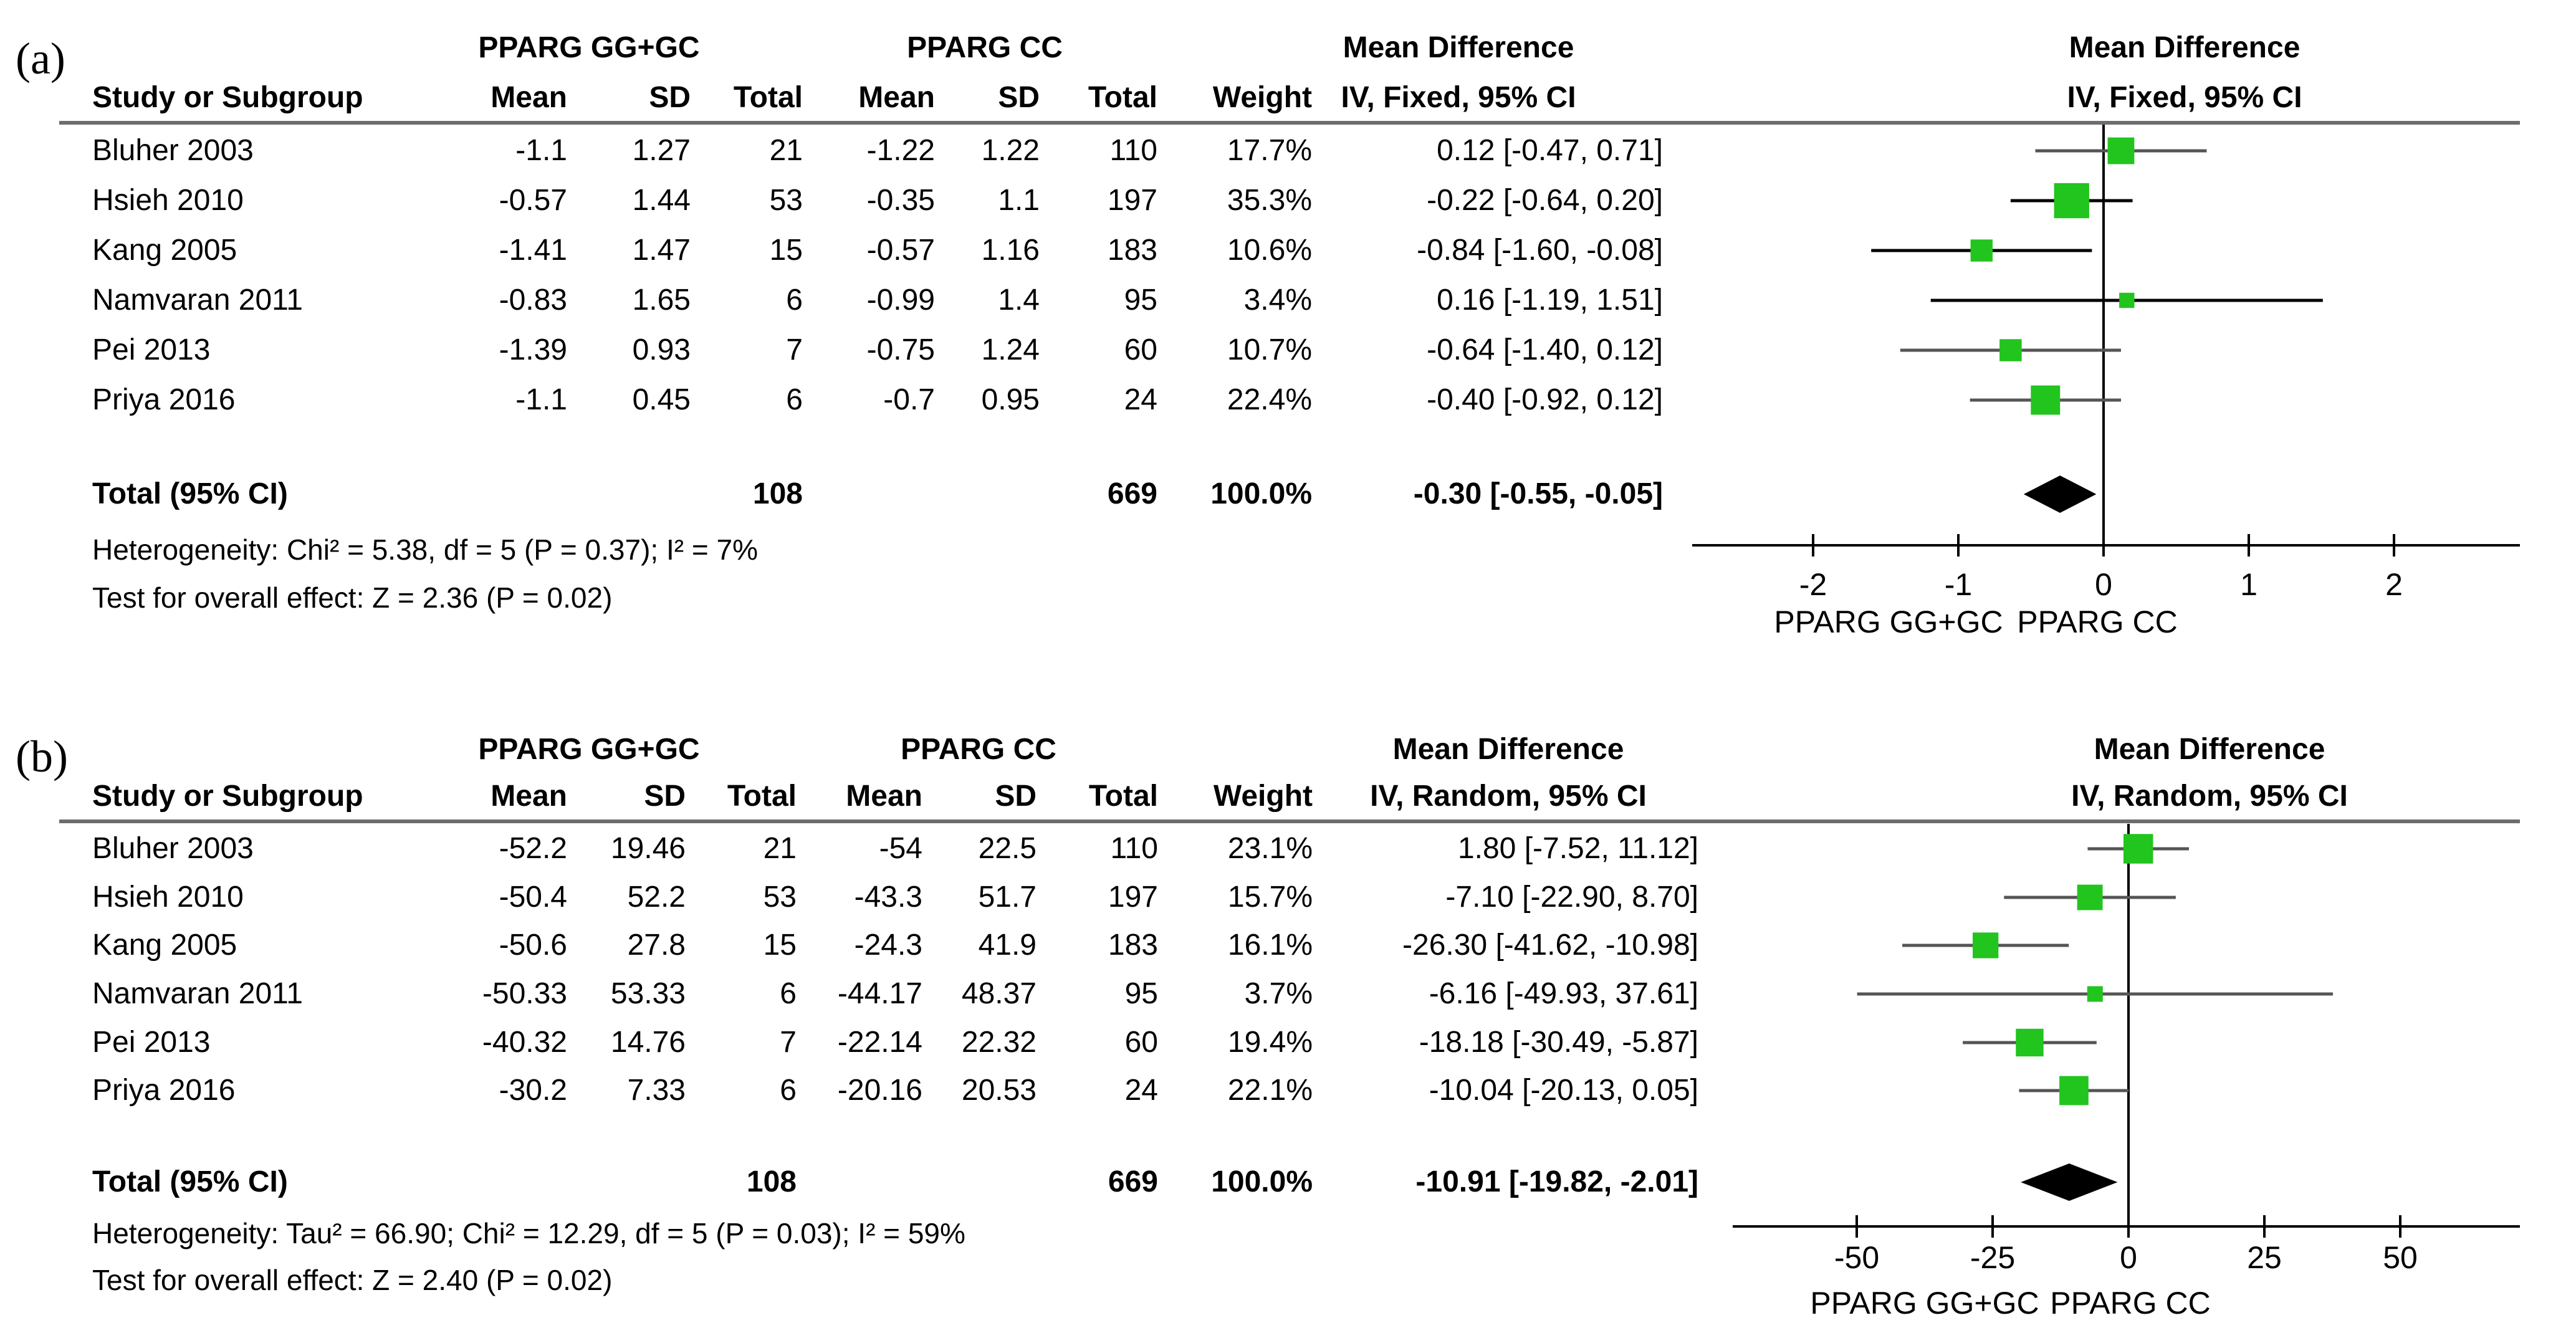  Describe the element at coordinates (1889, 621) in the screenshot. I see `favours-left-label: PPARG GG+GC` at that location.